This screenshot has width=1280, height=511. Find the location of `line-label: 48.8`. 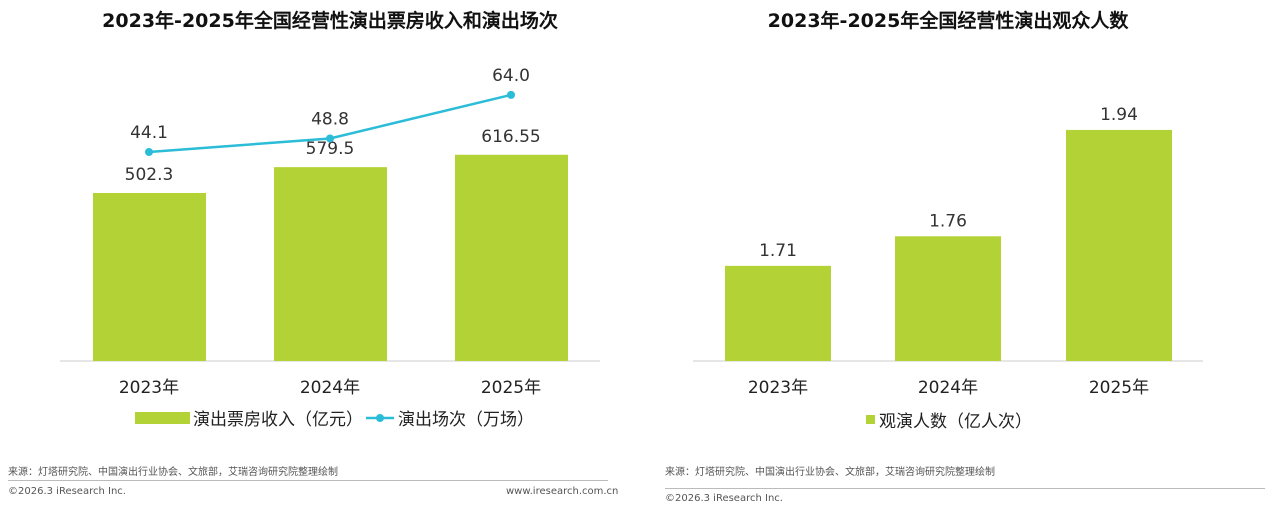

line-label: 48.8 is located at coordinates (330, 120).